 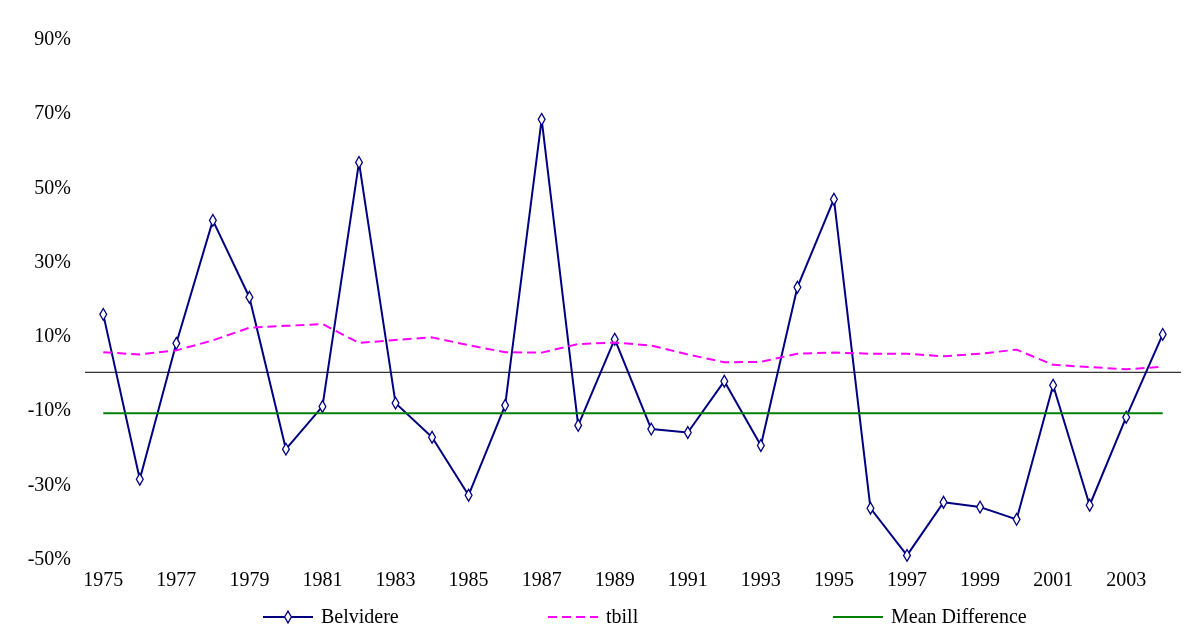 I want to click on legend-label: tbill, so click(x=622, y=616).